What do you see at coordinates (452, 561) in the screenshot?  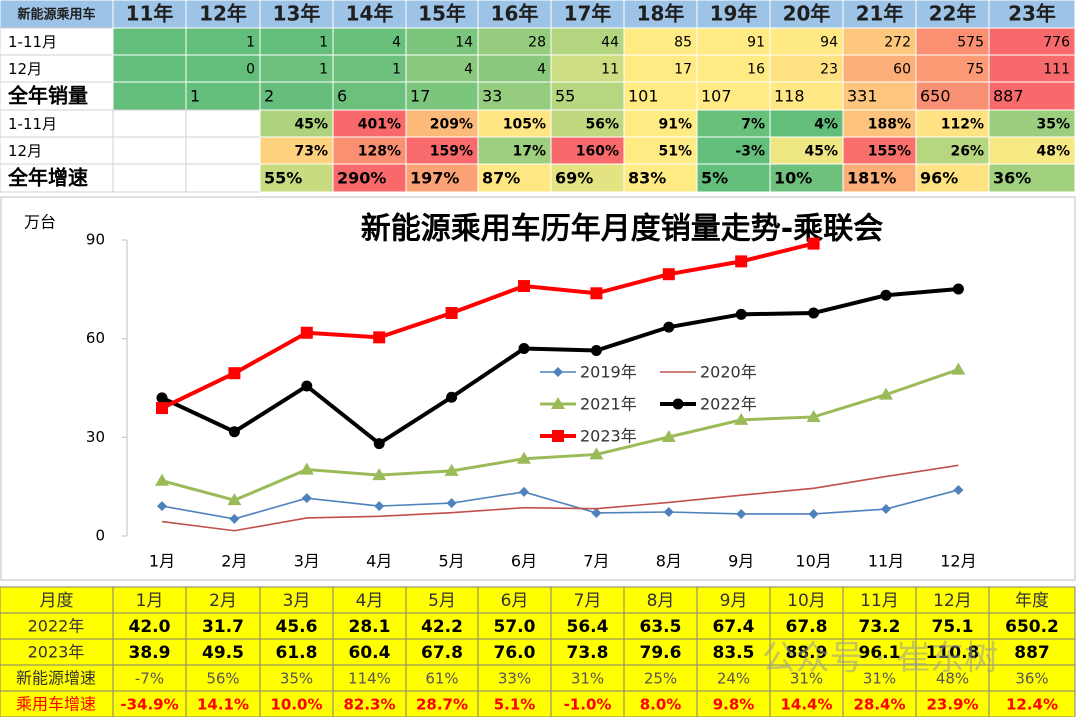 I see `x-tick-label: 5月` at bounding box center [452, 561].